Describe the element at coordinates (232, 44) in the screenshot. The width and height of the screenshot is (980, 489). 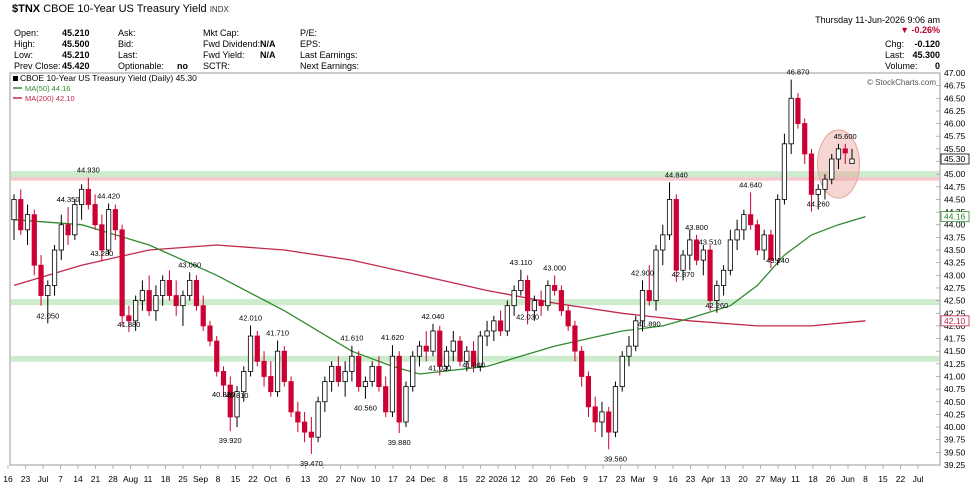
I see `fwd-dividend-label: Fwd Dividend:` at that location.